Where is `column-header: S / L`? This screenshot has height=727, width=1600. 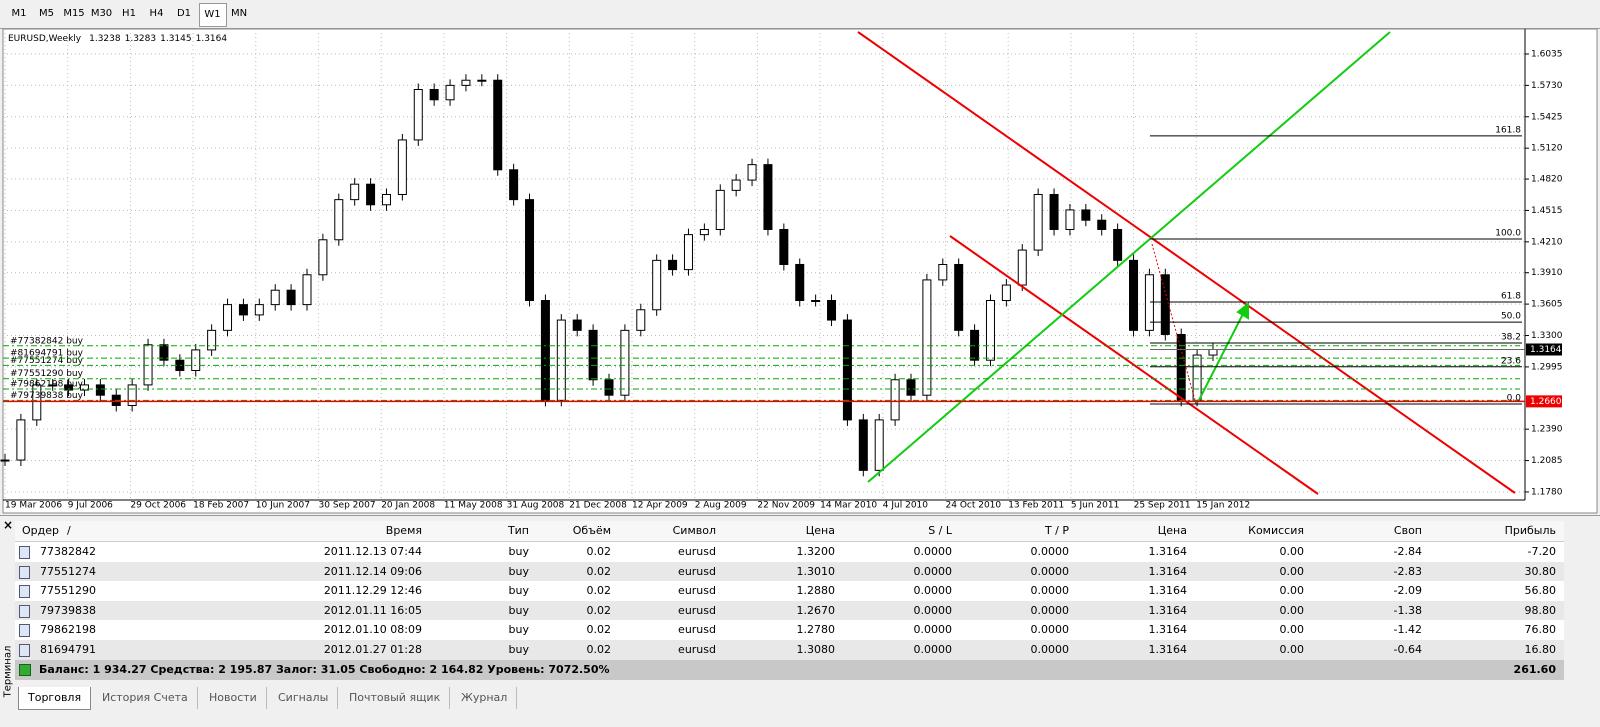
column-header: S / L is located at coordinates (940, 530).